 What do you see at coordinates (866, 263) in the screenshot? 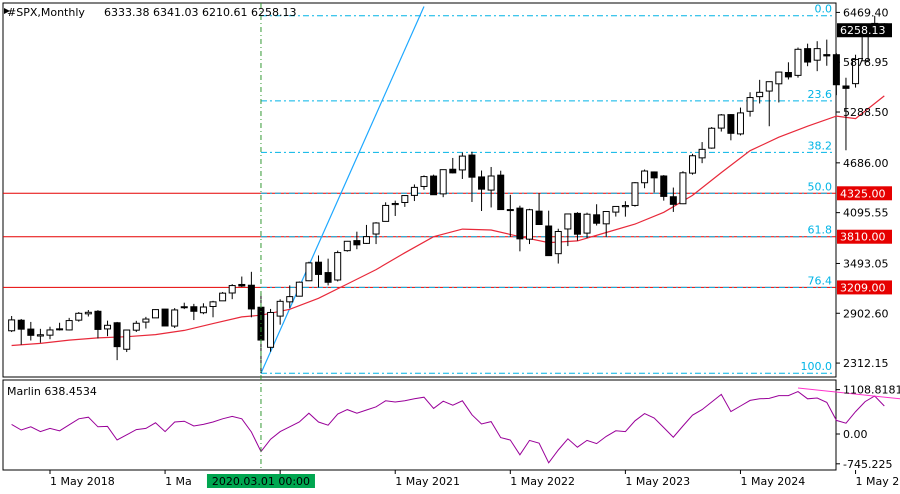
I see `price-axis-label: 3493.05` at bounding box center [866, 263].